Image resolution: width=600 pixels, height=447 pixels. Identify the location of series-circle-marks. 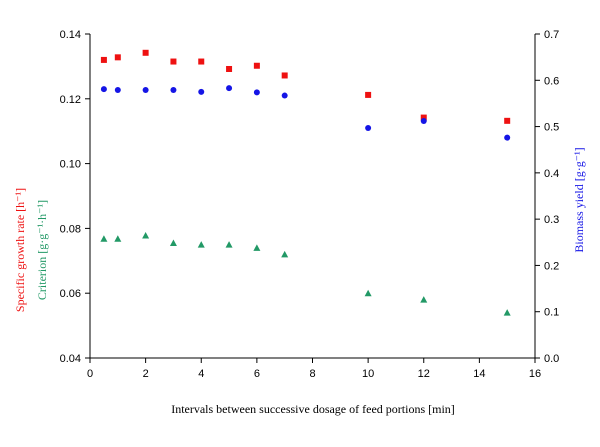
(305, 113).